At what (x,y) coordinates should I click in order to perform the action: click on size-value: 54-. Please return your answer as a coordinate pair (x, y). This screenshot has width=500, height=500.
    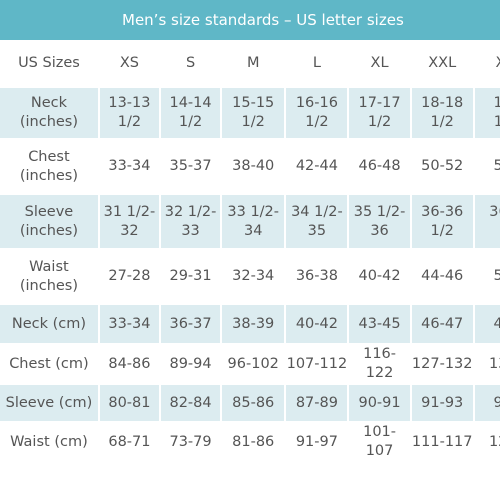
    Looking at the image, I should click on (487, 167).